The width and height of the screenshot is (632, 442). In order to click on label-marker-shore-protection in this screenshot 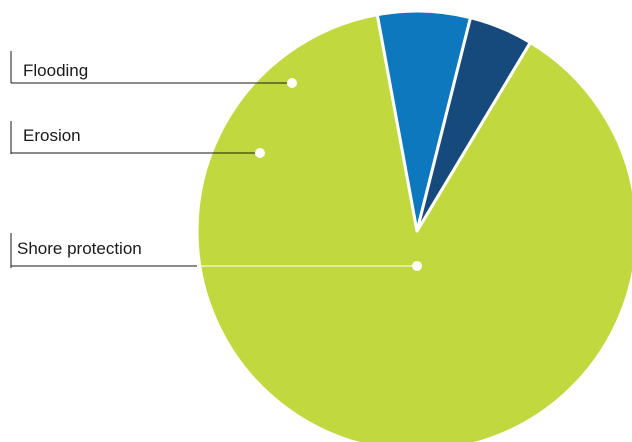, I will do `click(417, 266)`.